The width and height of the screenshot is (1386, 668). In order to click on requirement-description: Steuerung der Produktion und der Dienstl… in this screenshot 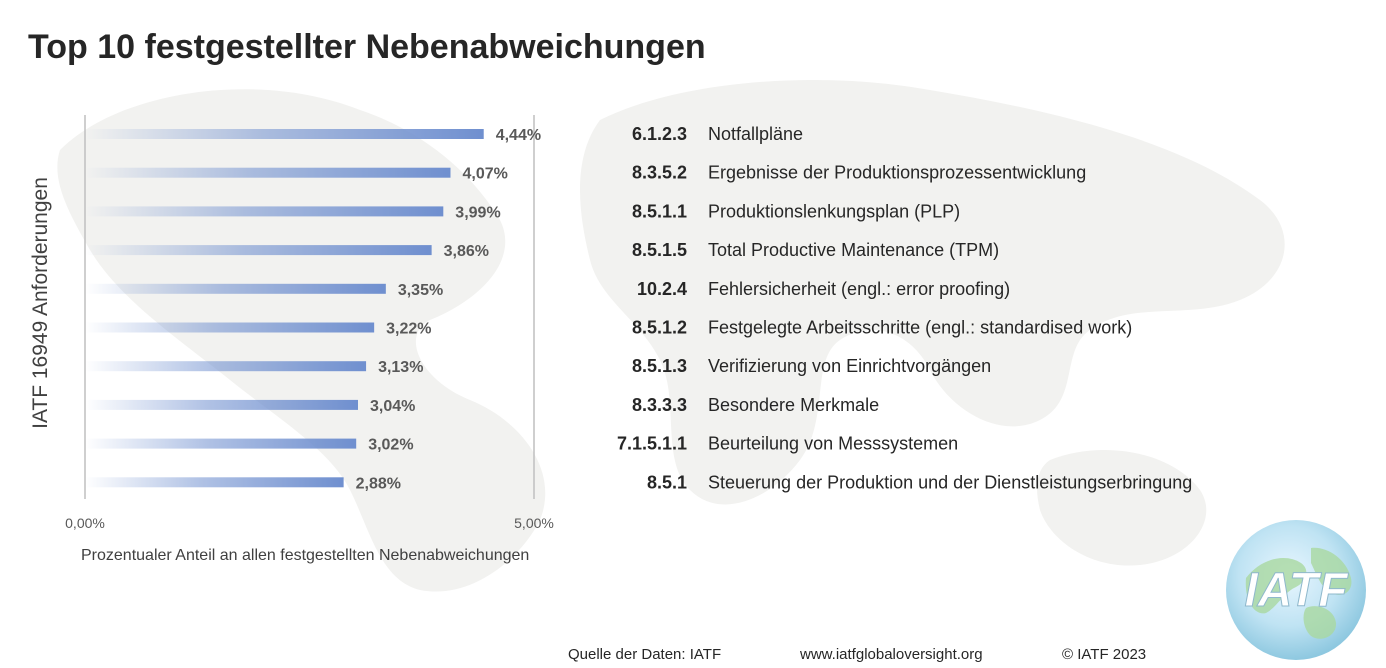, I will do `click(950, 482)`.